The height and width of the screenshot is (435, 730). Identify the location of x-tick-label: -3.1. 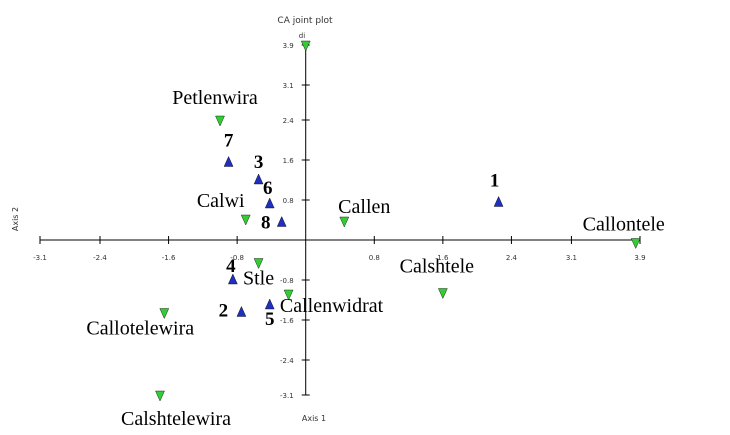
(40, 258).